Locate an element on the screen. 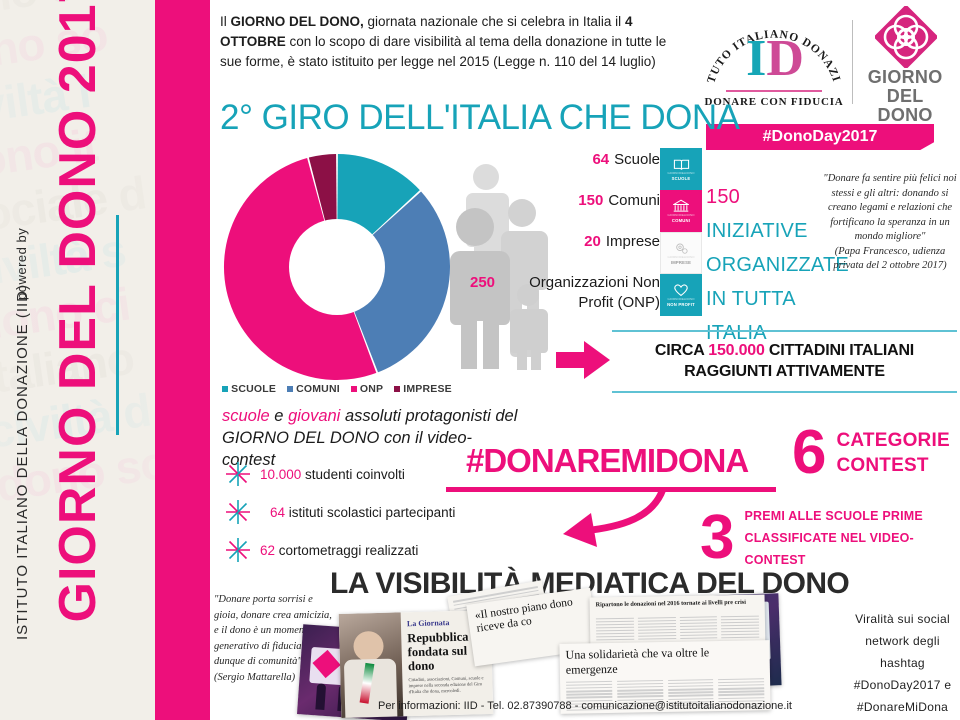  legend-label: ONP is located at coordinates (371, 389).